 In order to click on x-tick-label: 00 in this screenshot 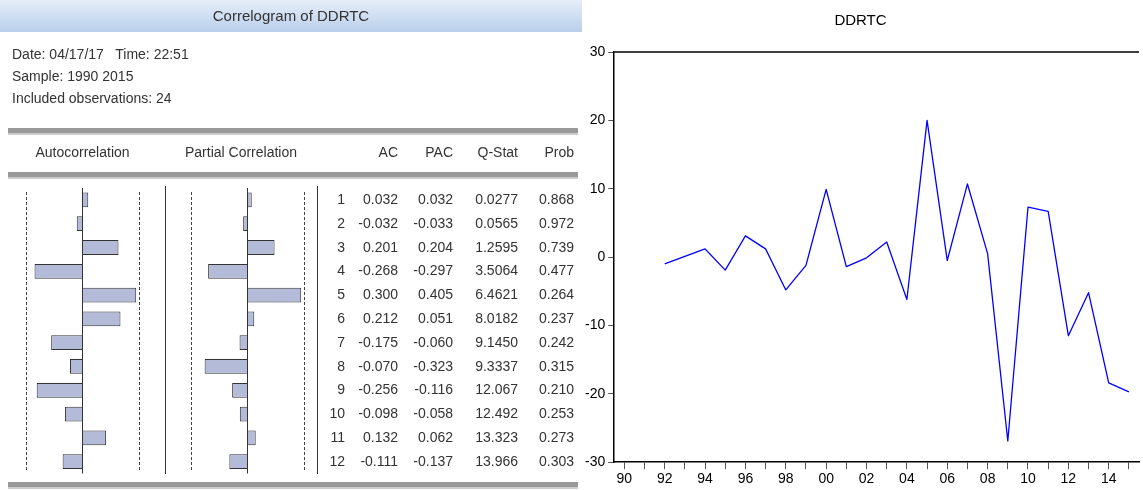, I will do `click(826, 478)`.